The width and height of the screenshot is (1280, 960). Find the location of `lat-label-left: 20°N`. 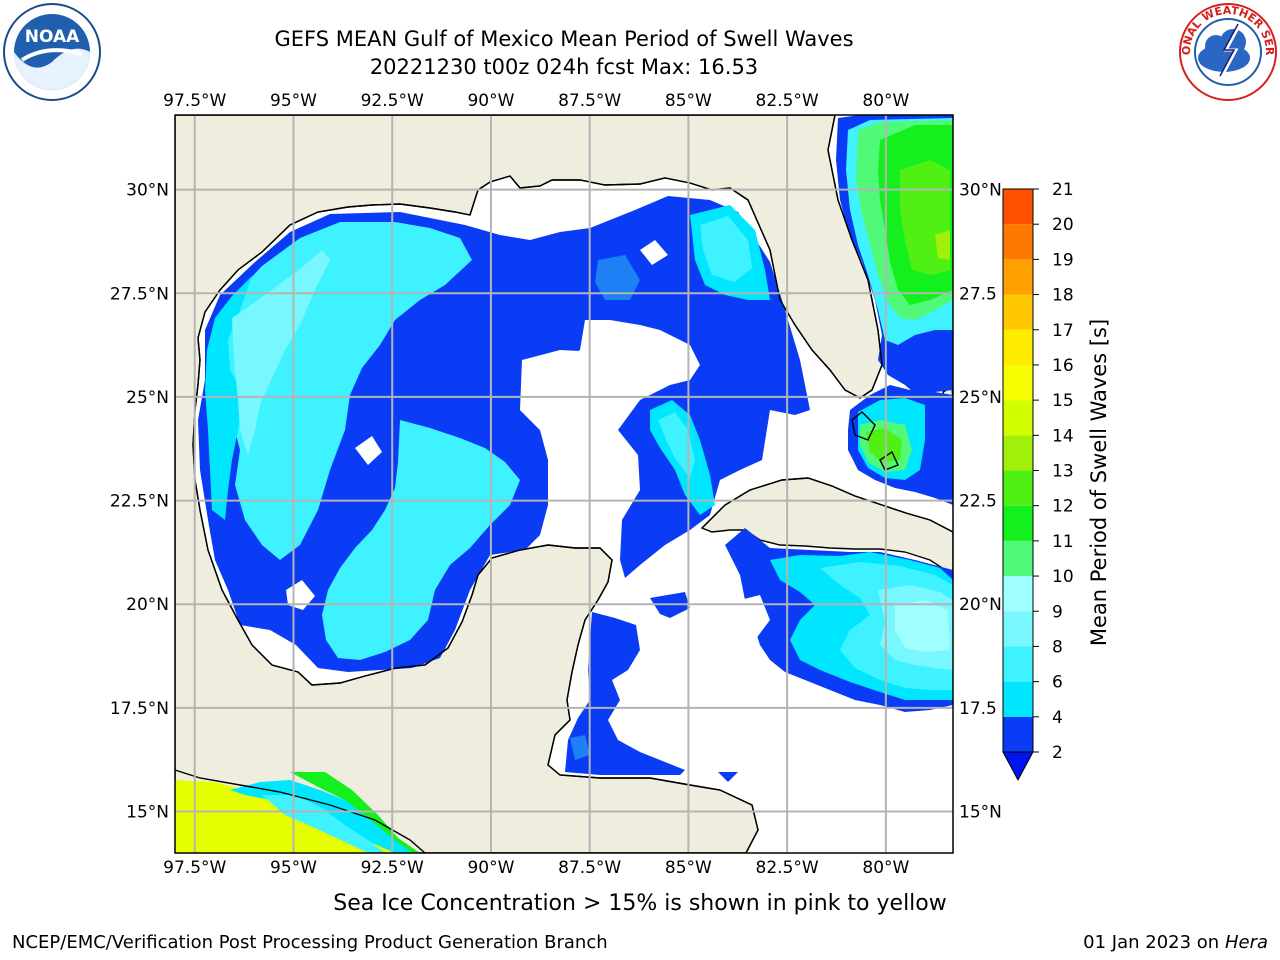

lat-label-left: 20°N is located at coordinates (147, 605).